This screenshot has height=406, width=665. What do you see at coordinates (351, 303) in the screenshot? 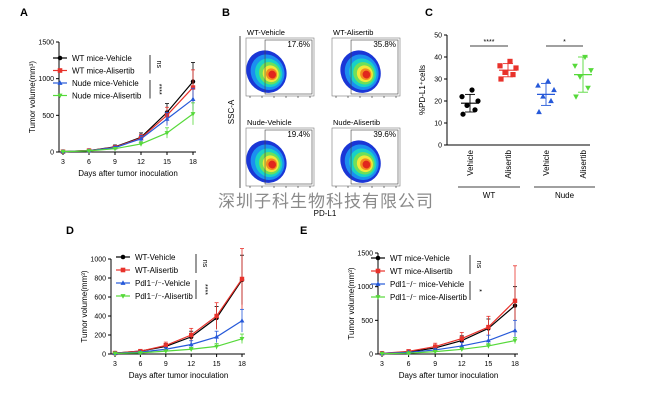
I see `chart-e-y-axis-title: Tumor volume(mm³)` at bounding box center [351, 303].